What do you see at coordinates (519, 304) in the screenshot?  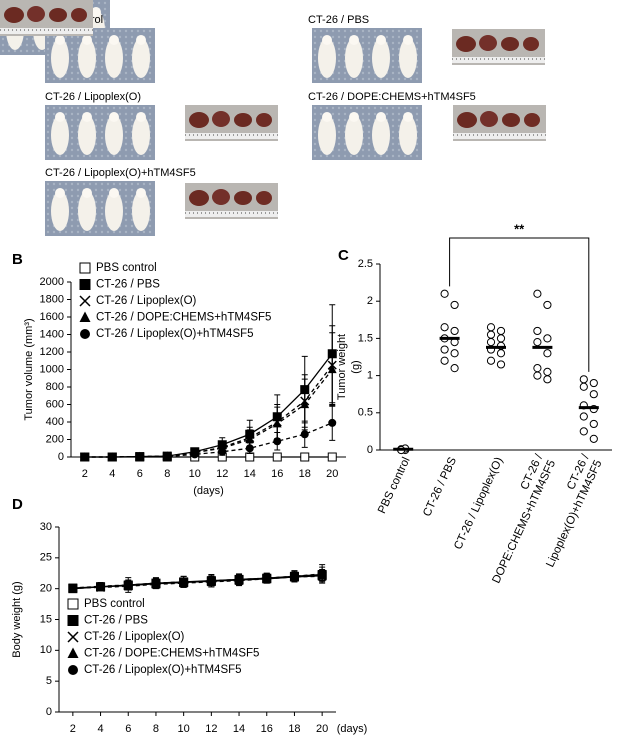 I see `significance-bracket` at bounding box center [519, 304].